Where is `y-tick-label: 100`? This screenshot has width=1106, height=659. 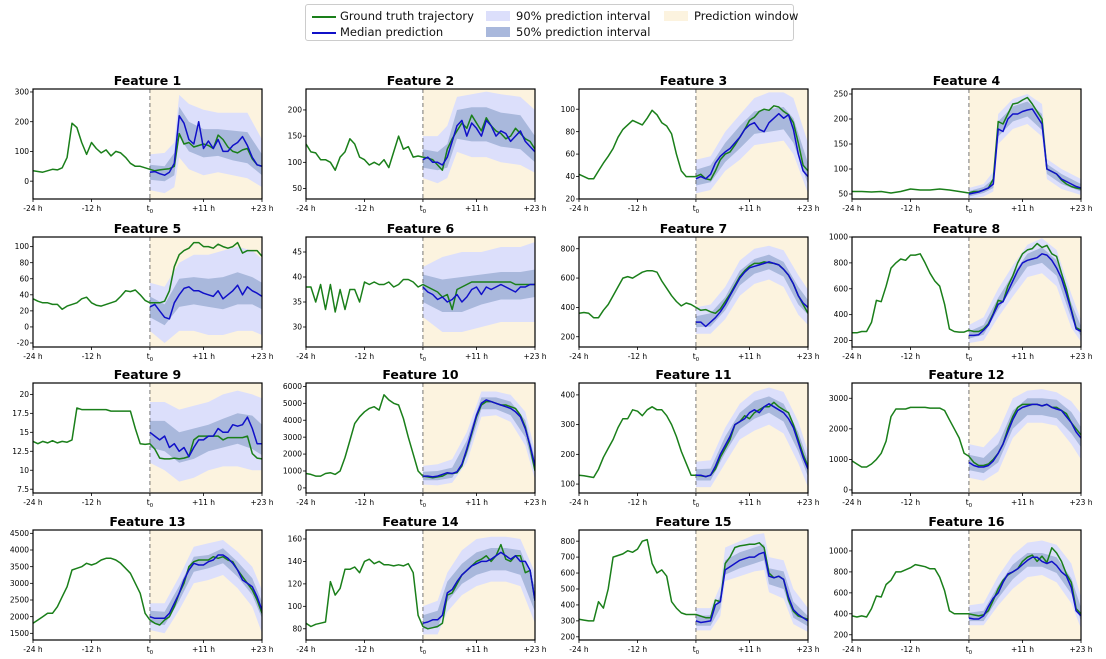 y-tick-label: 100 is located at coordinates (295, 606).